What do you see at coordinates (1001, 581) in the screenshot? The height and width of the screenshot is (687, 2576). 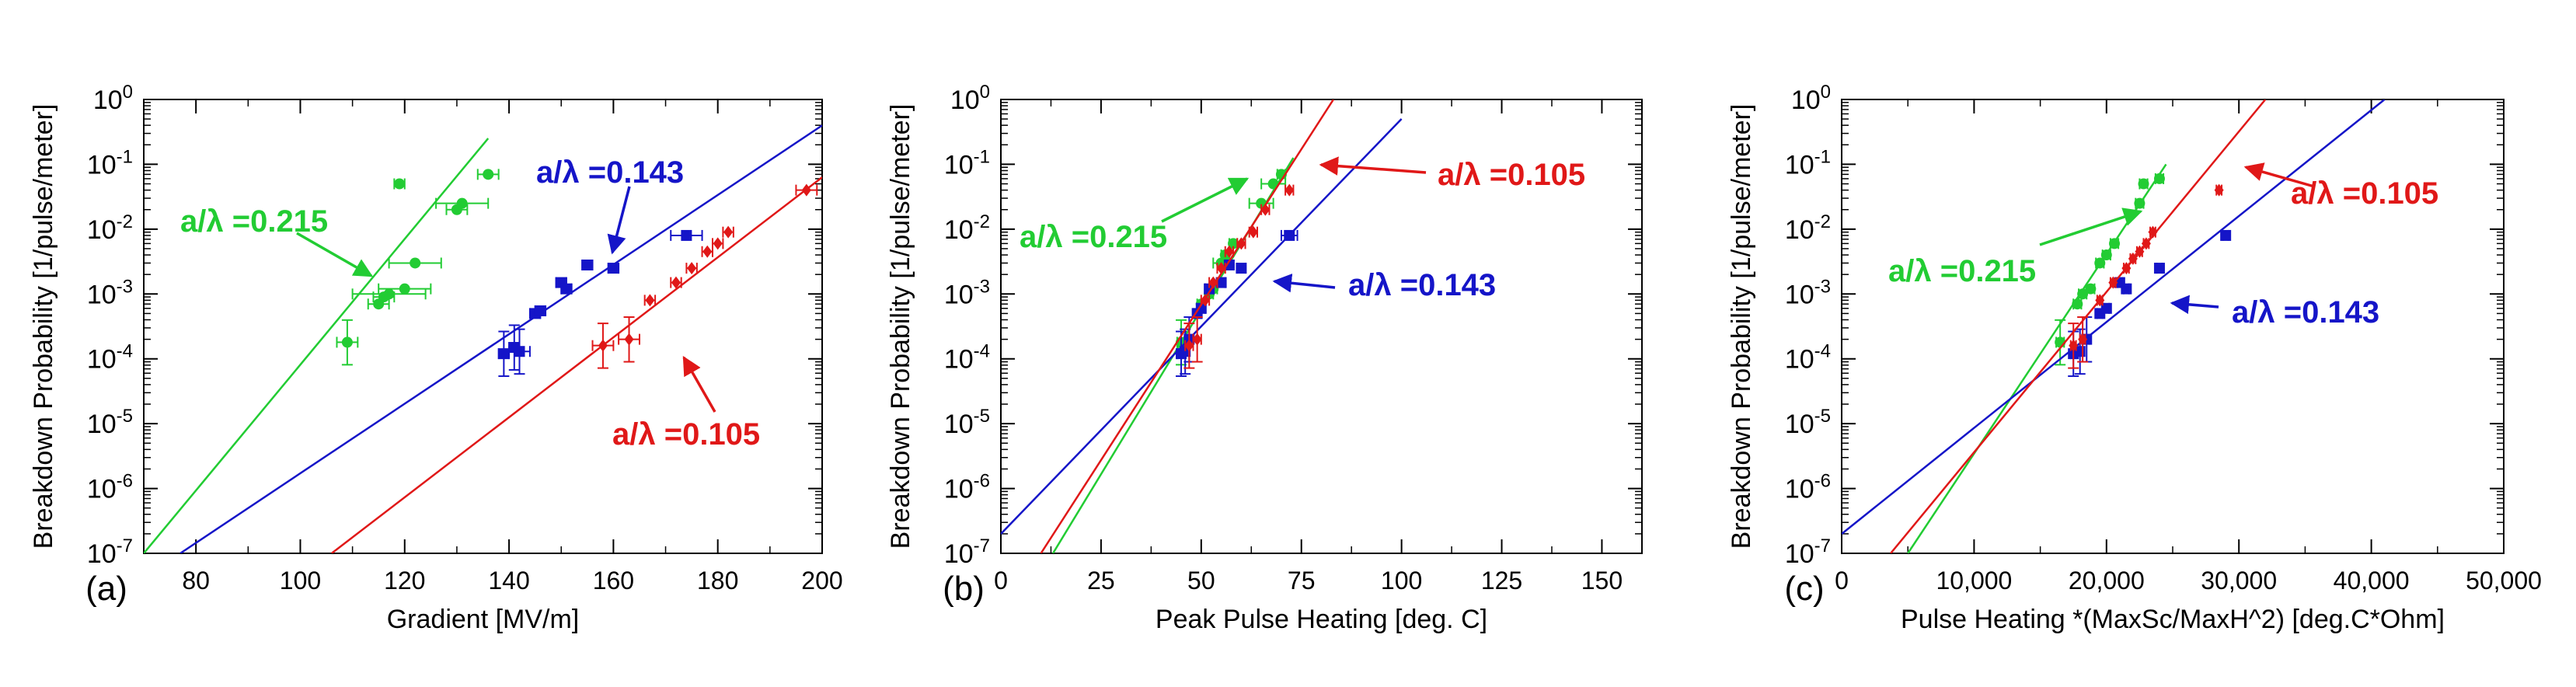 I see `x-tick-label: 0` at bounding box center [1001, 581].